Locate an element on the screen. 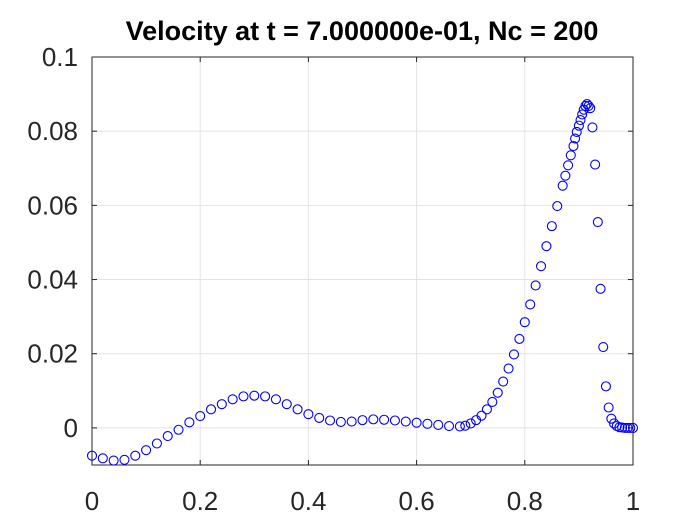 The image size is (700, 525). y-tick-label: 0.04 is located at coordinates (52, 280).